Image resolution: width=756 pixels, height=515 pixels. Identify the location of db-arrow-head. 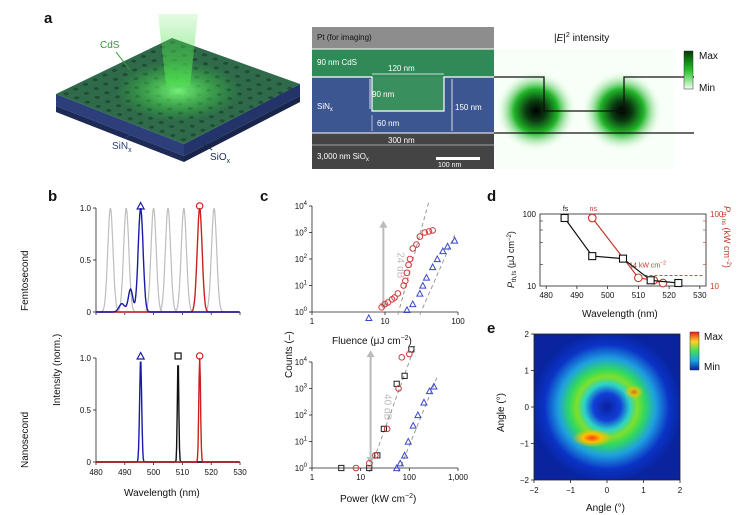
(370, 354).